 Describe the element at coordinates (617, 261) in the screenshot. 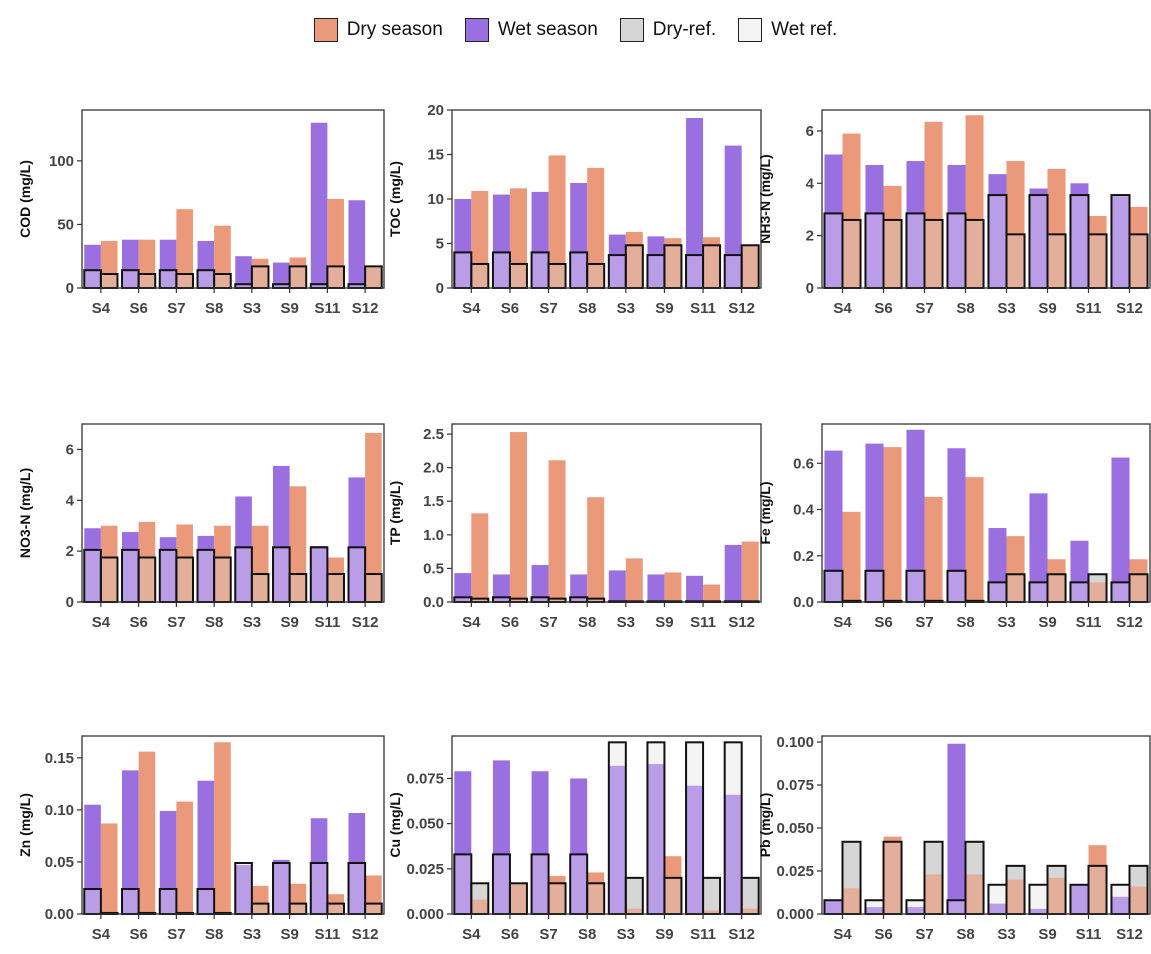

I see `chart-toc-wet-season-bar-s3` at that location.